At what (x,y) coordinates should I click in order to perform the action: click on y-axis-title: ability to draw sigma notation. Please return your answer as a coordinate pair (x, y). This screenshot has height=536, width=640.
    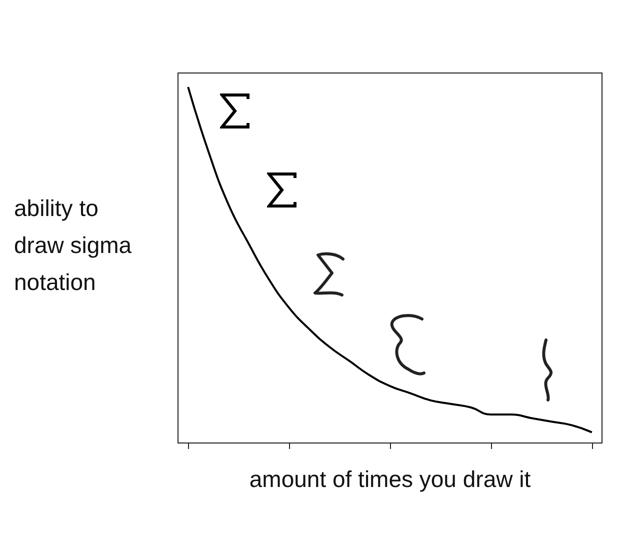
    Looking at the image, I should click on (73, 245).